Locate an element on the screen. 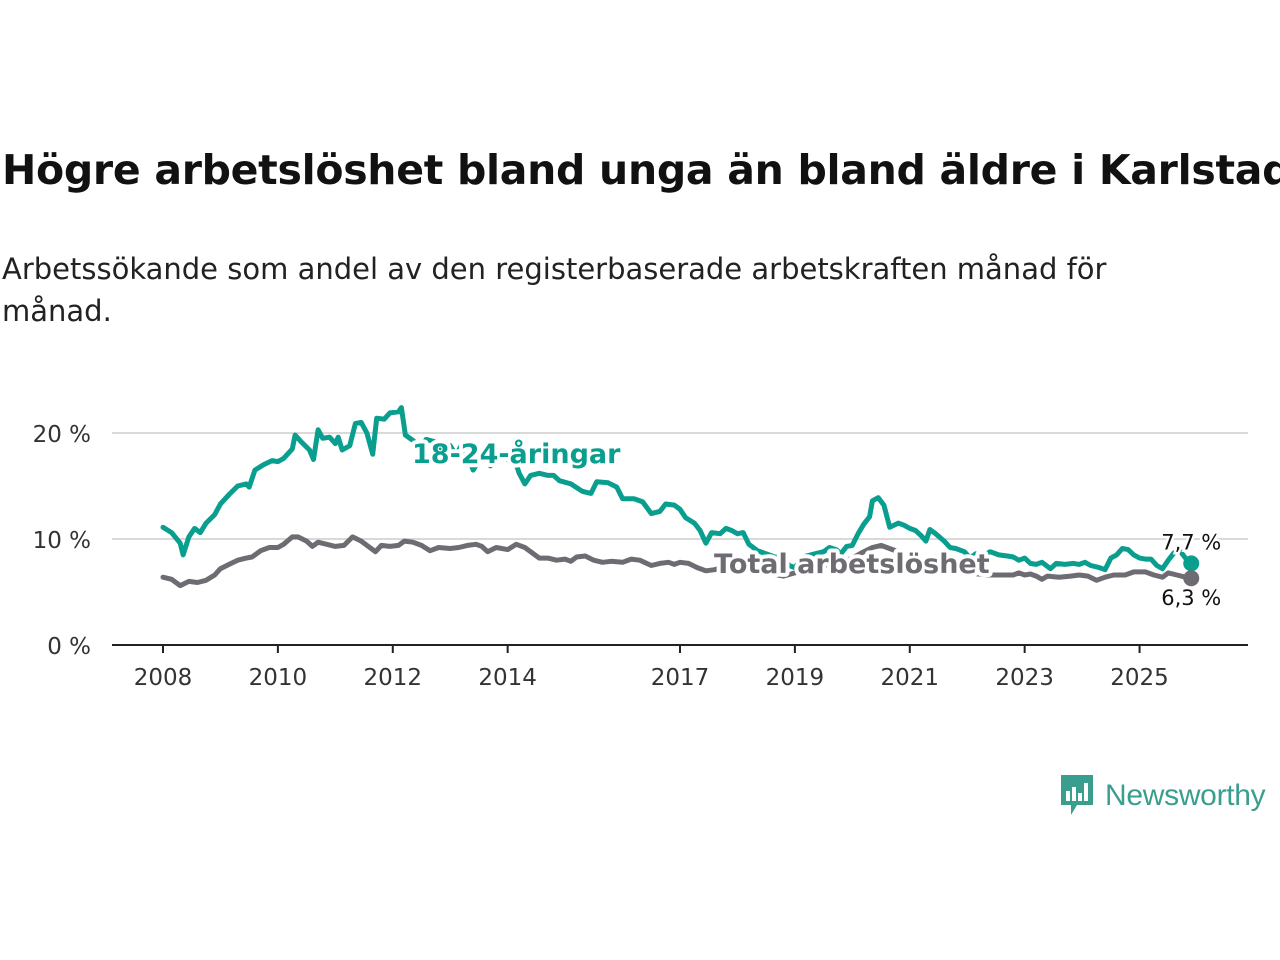 The width and height of the screenshot is (1280, 960). x-axis: 2008 2010 2012 2014 2017 2019 2021 2023 2025 is located at coordinates (680, 667).